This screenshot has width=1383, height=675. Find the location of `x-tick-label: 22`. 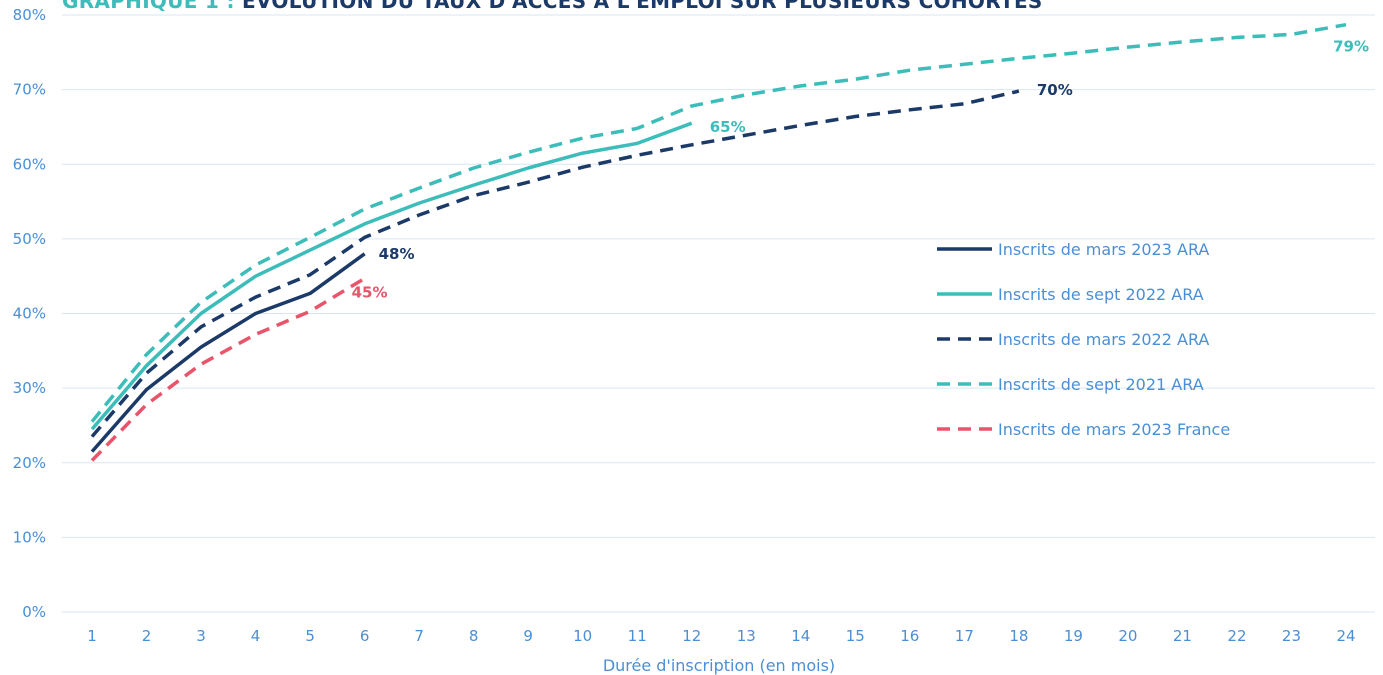

x-tick-label: 22 is located at coordinates (1236, 636).